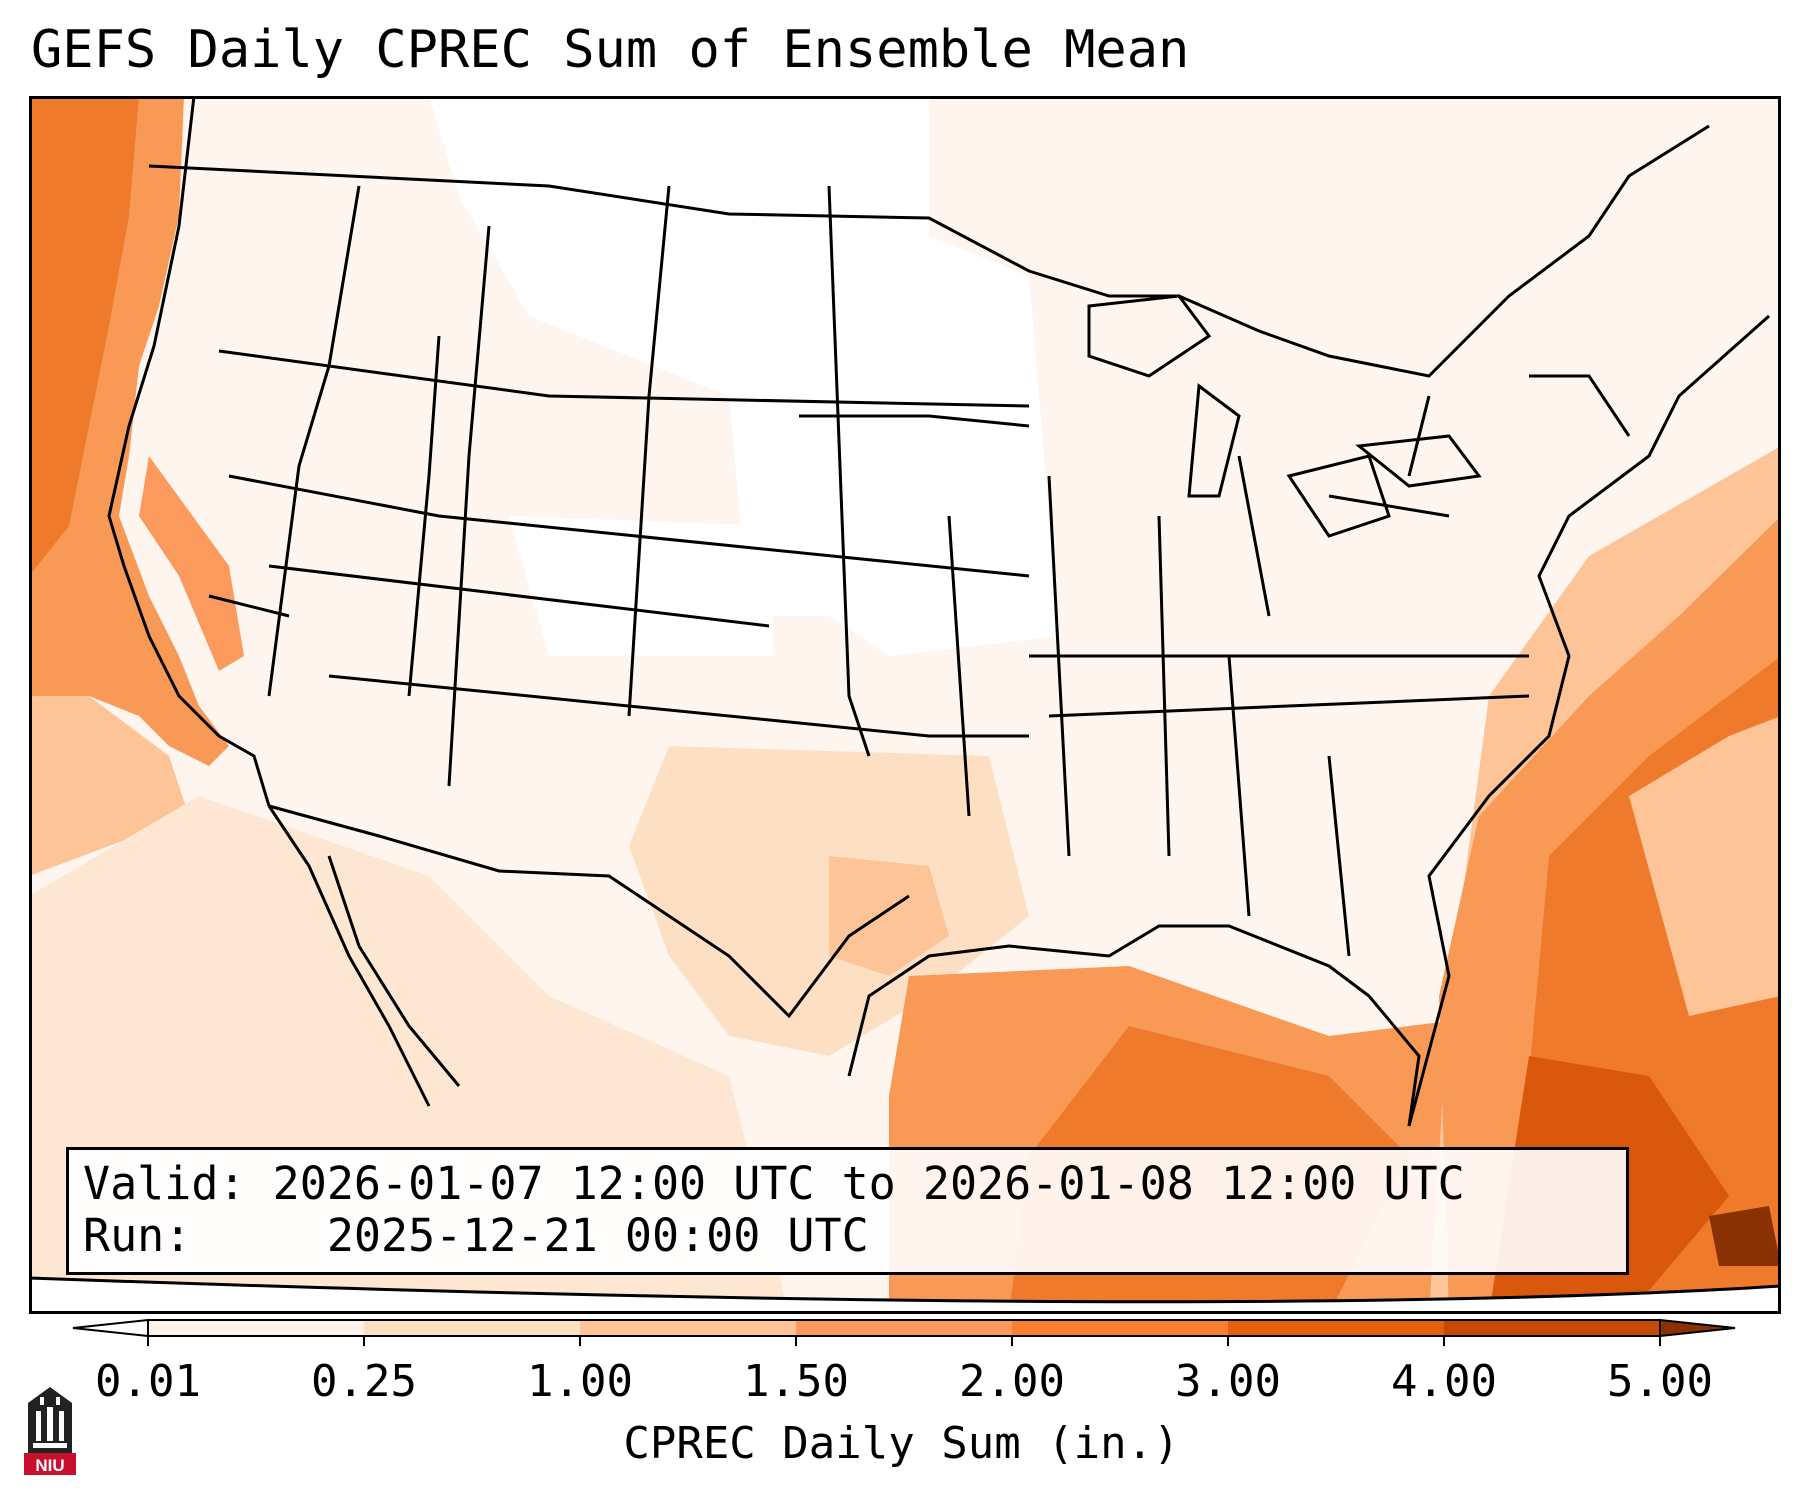 The height and width of the screenshot is (1500, 1803). Describe the element at coordinates (1012, 1381) in the screenshot. I see `colorbar-tick-label: 2.00` at that location.